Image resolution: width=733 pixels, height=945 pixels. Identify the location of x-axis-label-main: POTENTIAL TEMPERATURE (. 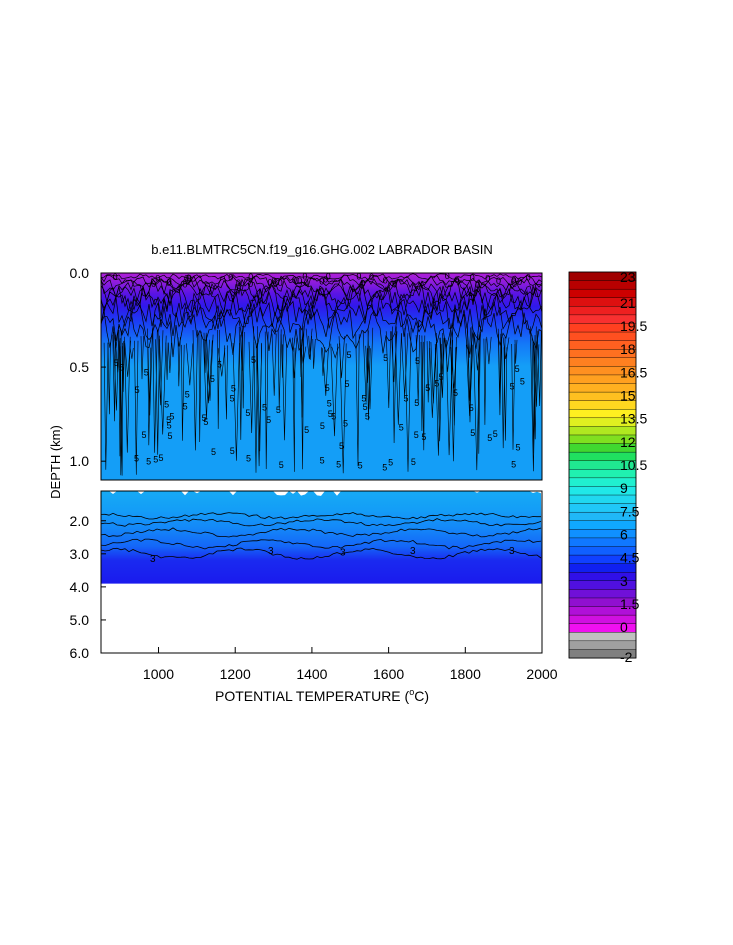
(312, 696).